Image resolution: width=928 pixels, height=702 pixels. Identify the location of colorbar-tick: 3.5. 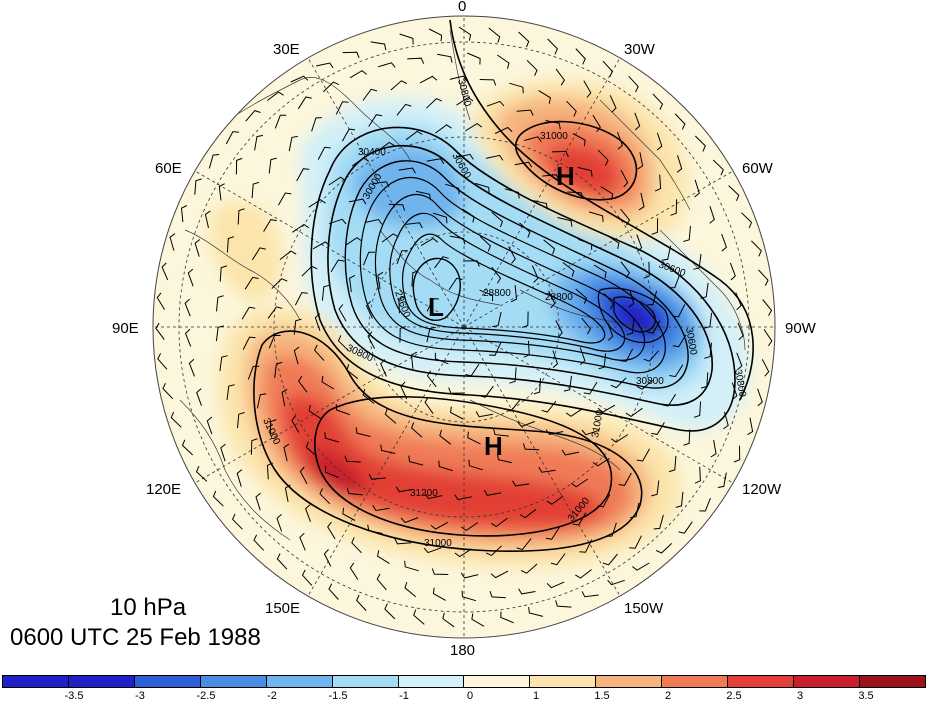
(866, 696).